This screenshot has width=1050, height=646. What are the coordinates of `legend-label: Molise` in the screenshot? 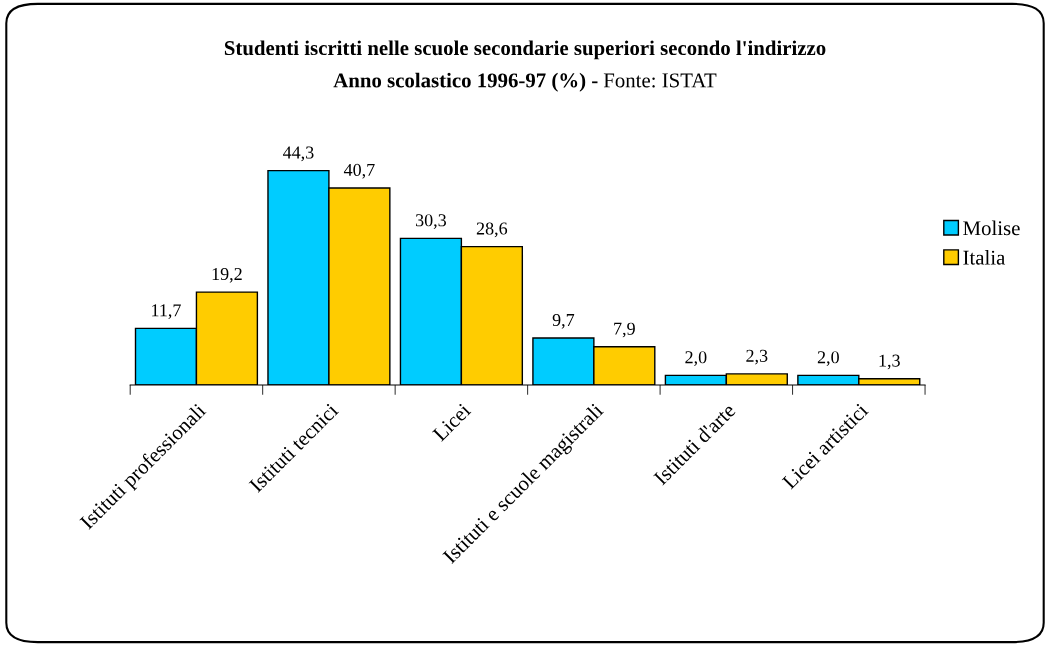 It's located at (991, 228).